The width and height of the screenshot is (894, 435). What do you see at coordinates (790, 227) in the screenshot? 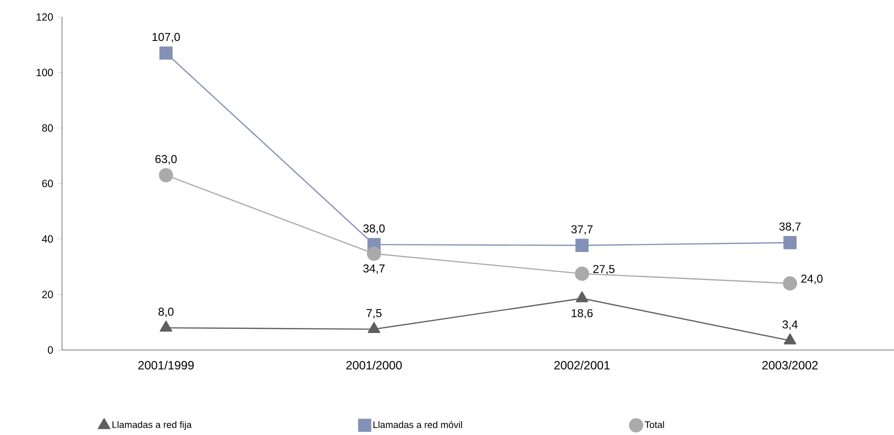
I see `data-label: 38,7` at bounding box center [790, 227].